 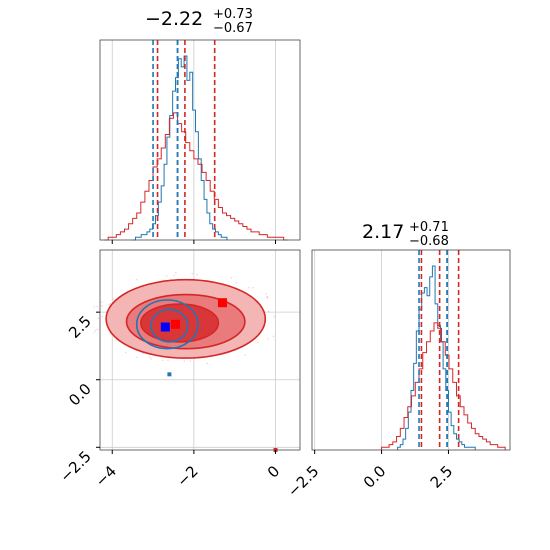 What do you see at coordinates (442, 477) in the screenshot?
I see `xtick-label-br-2: 2.5` at bounding box center [442, 477].